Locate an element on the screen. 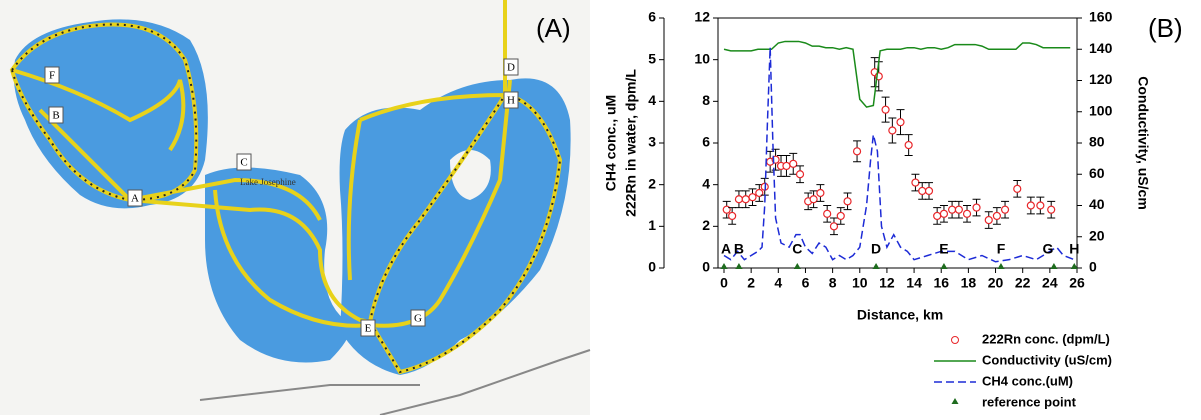 The height and width of the screenshot is (420, 1201). x-tick-label: 24 is located at coordinates (1050, 283).